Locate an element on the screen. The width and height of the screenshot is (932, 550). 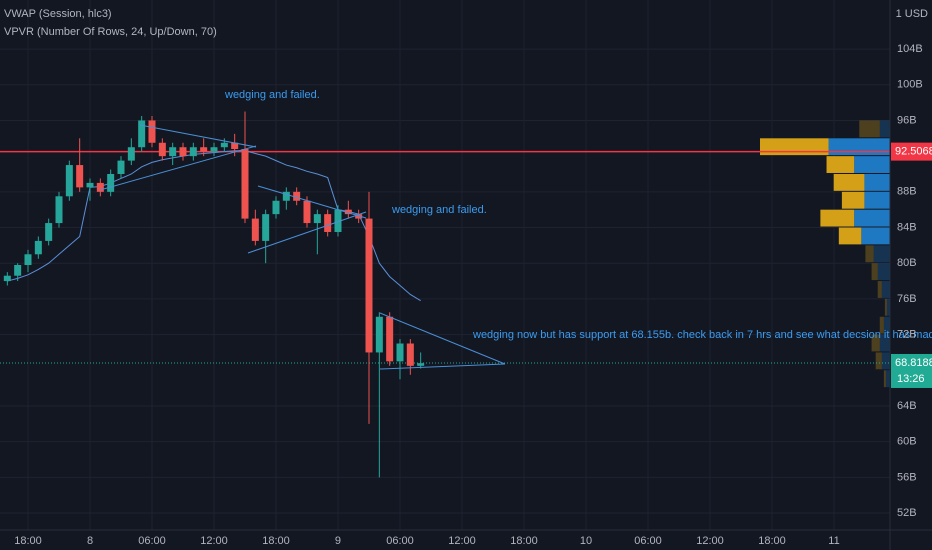
y-tick-label: 76B is located at coordinates (907, 299).